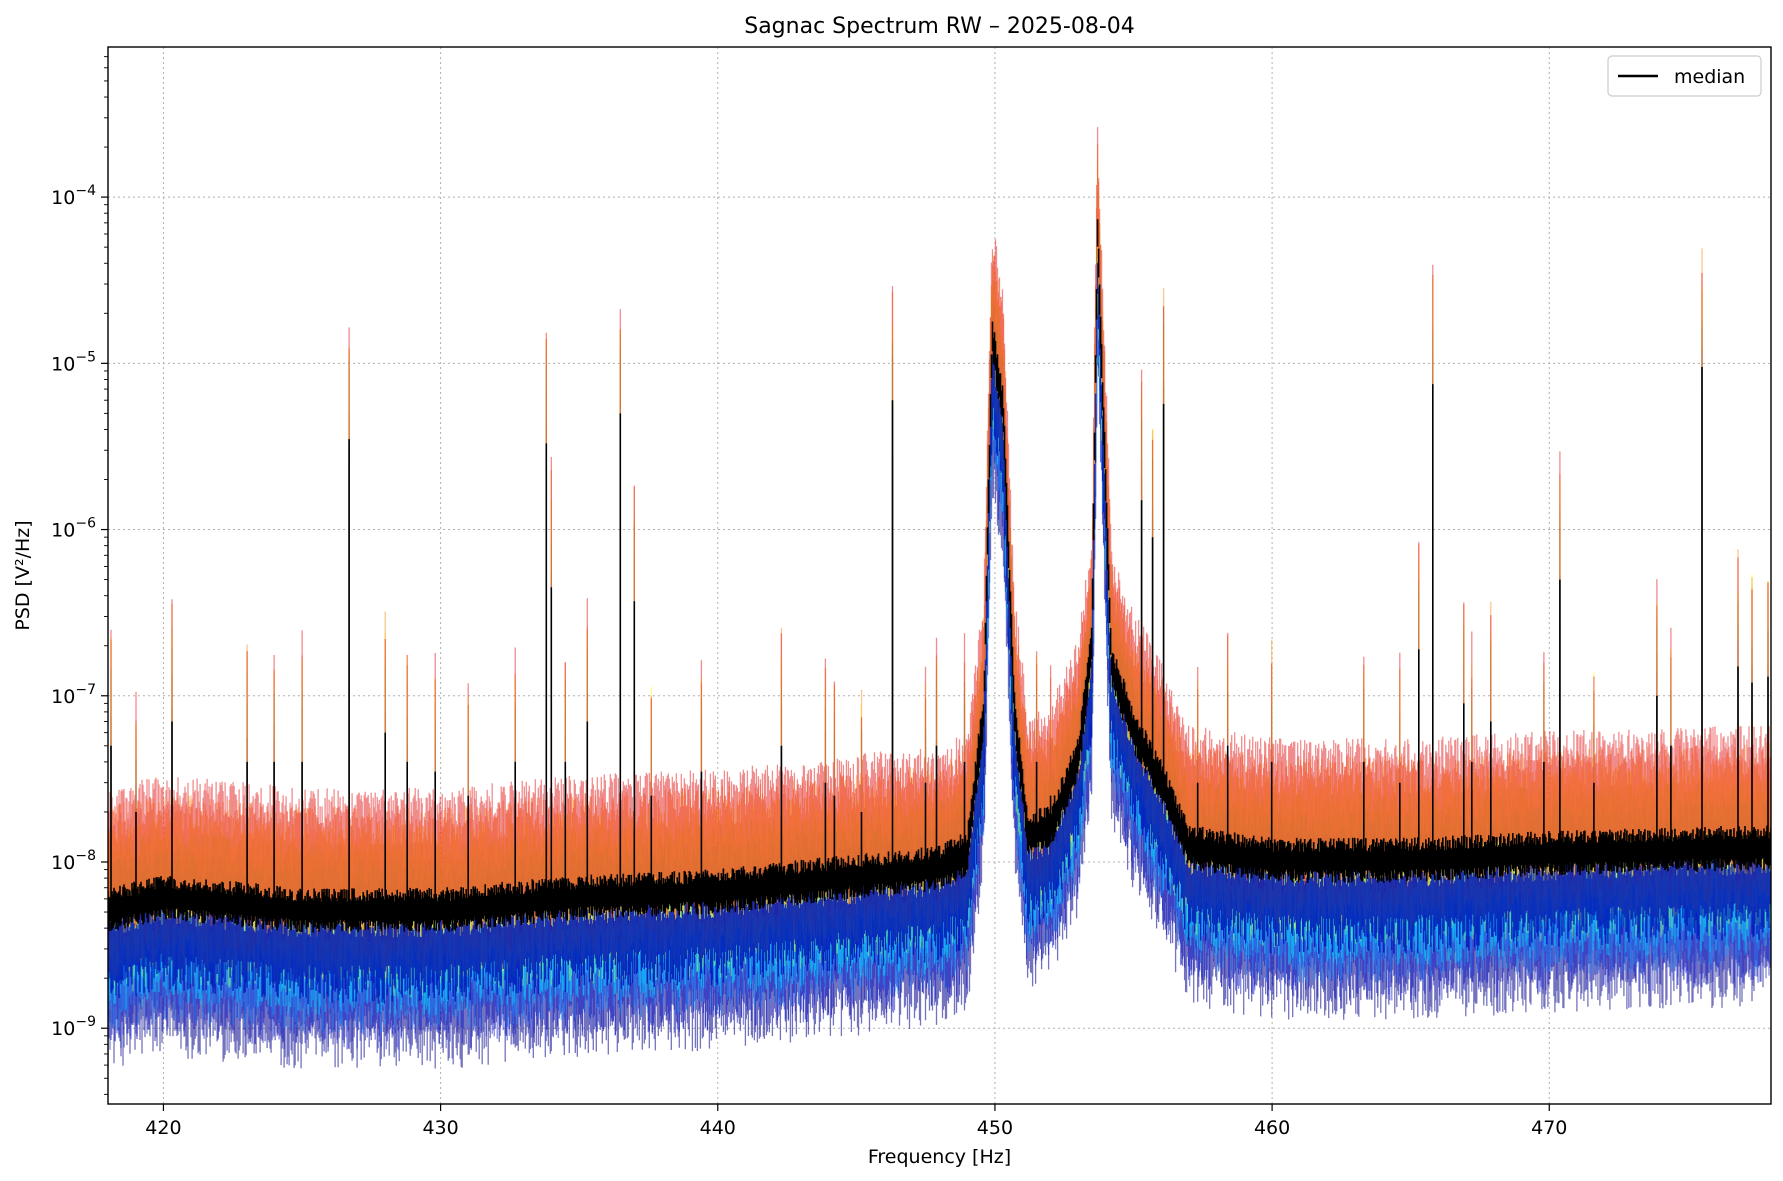  Describe the element at coordinates (73, 695) in the screenshot. I see `y-tick-label: 10⁻⁷` at that location.